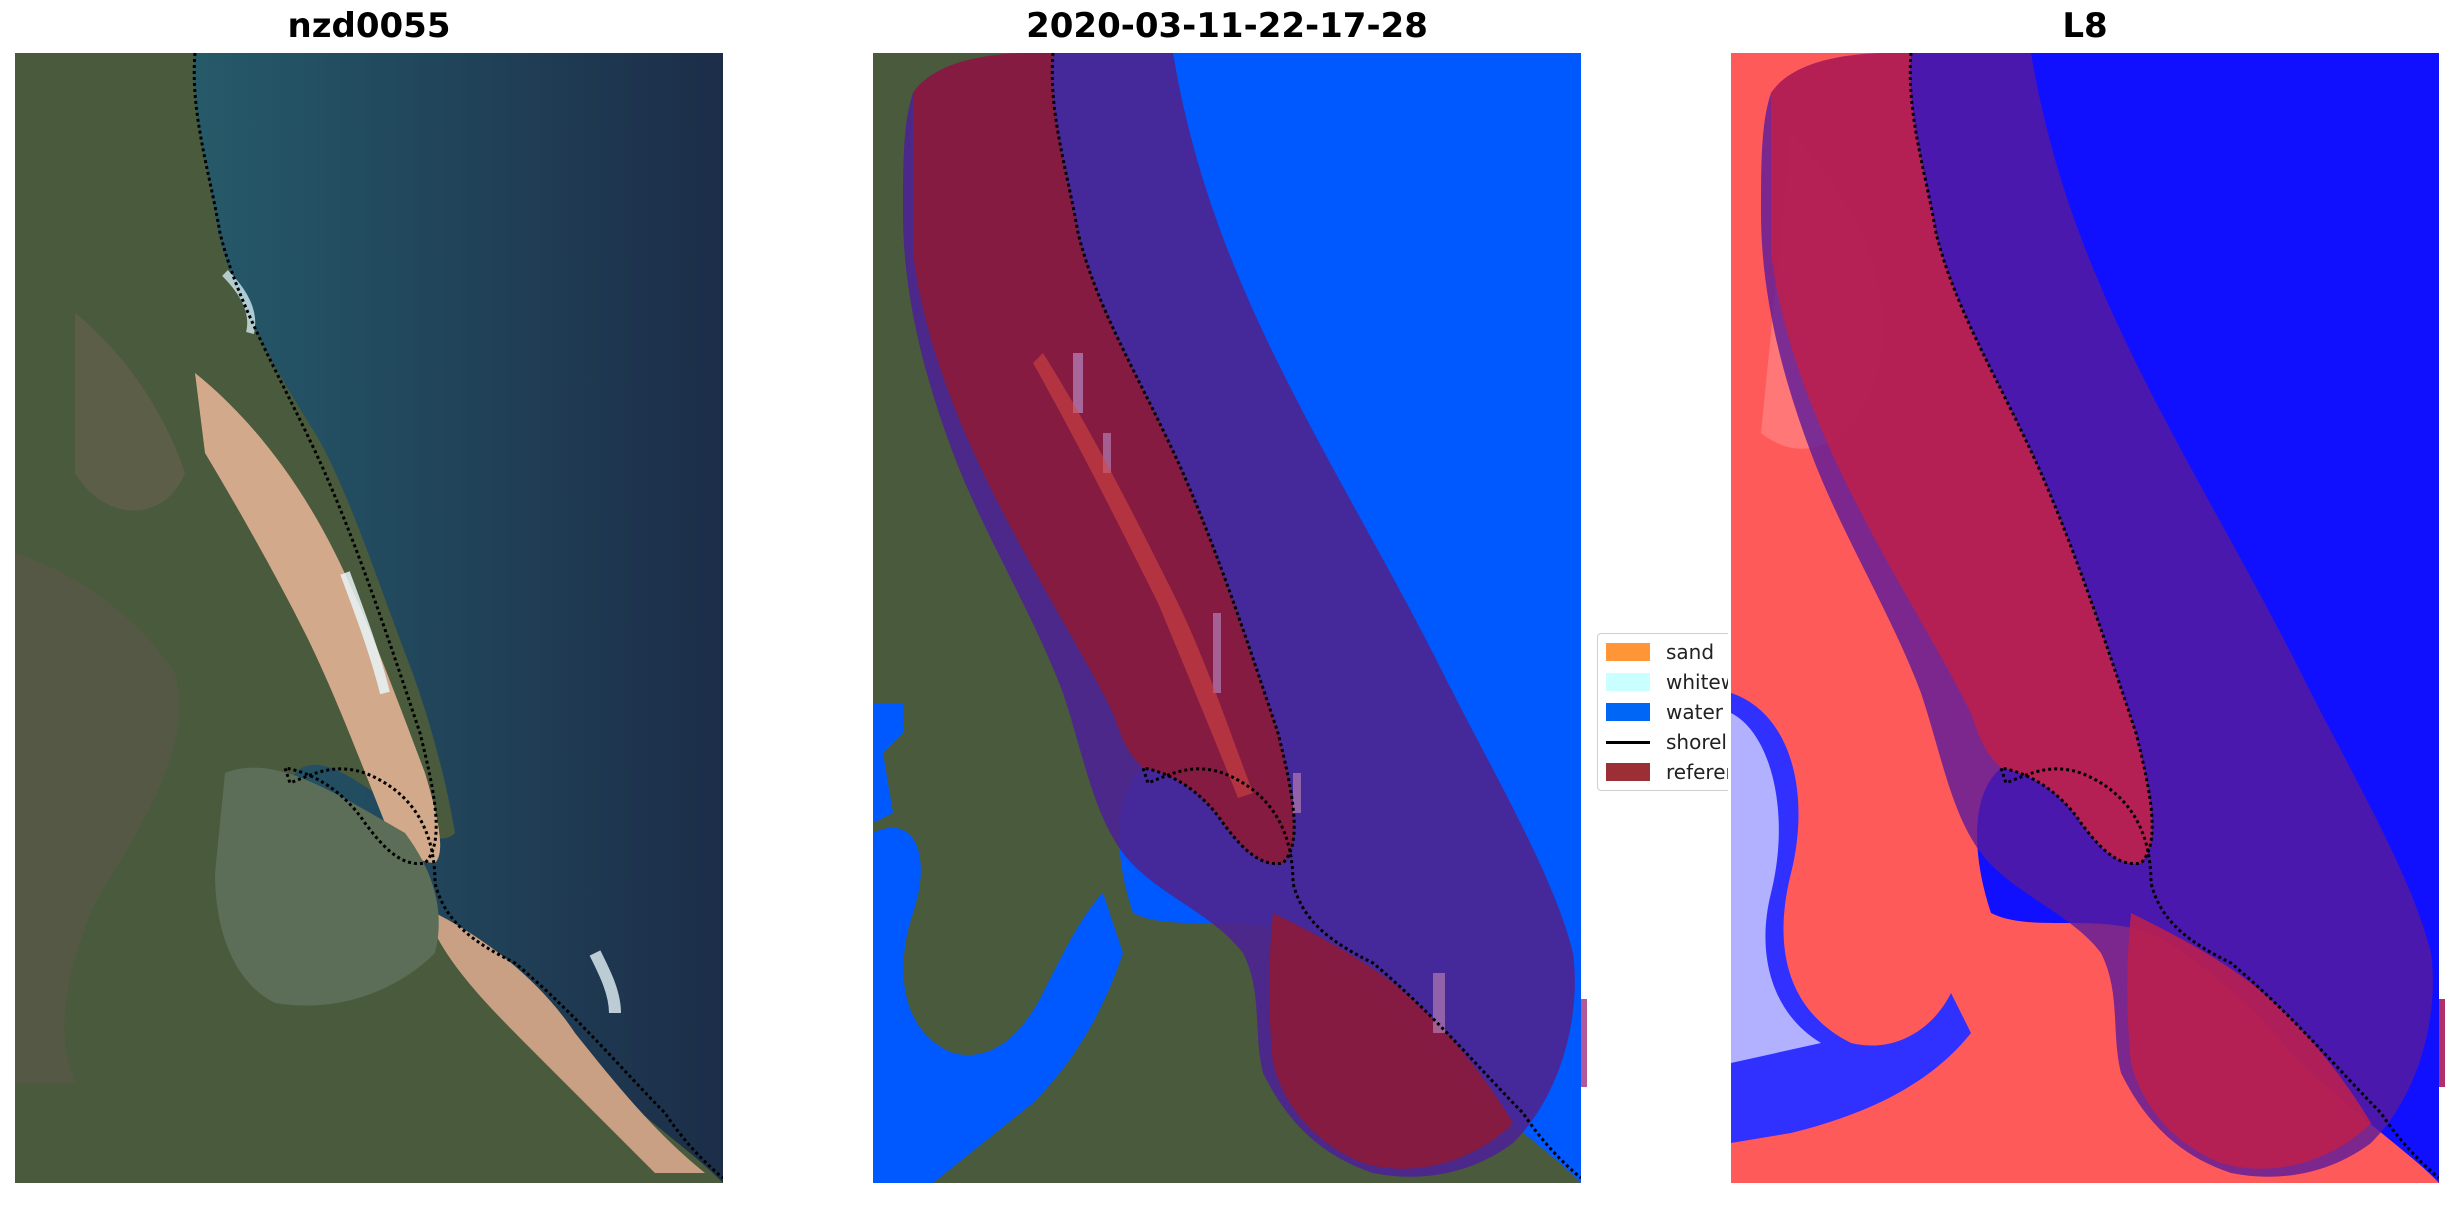 The image size is (2460, 1205). Describe the element at coordinates (1628, 682) in the screenshot. I see `whitewater-swatch-icon` at that location.